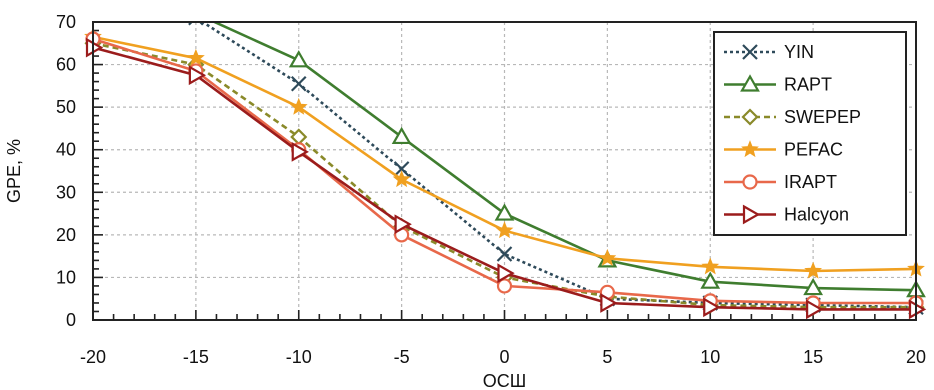 Image resolution: width=934 pixels, height=390 pixels. Describe the element at coordinates (816, 215) in the screenshot. I see `legend-label-halcyon: Halcyon` at that location.